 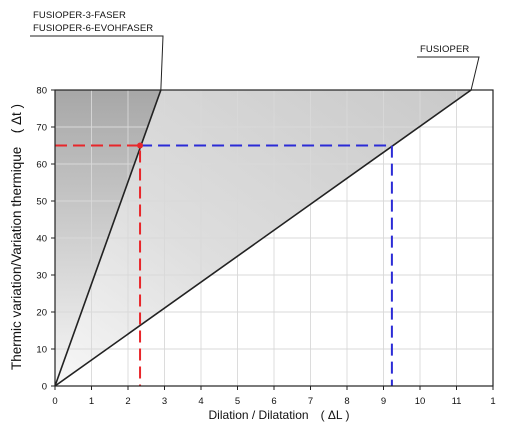 I want to click on y-tick-label: 60, so click(x=41, y=165).